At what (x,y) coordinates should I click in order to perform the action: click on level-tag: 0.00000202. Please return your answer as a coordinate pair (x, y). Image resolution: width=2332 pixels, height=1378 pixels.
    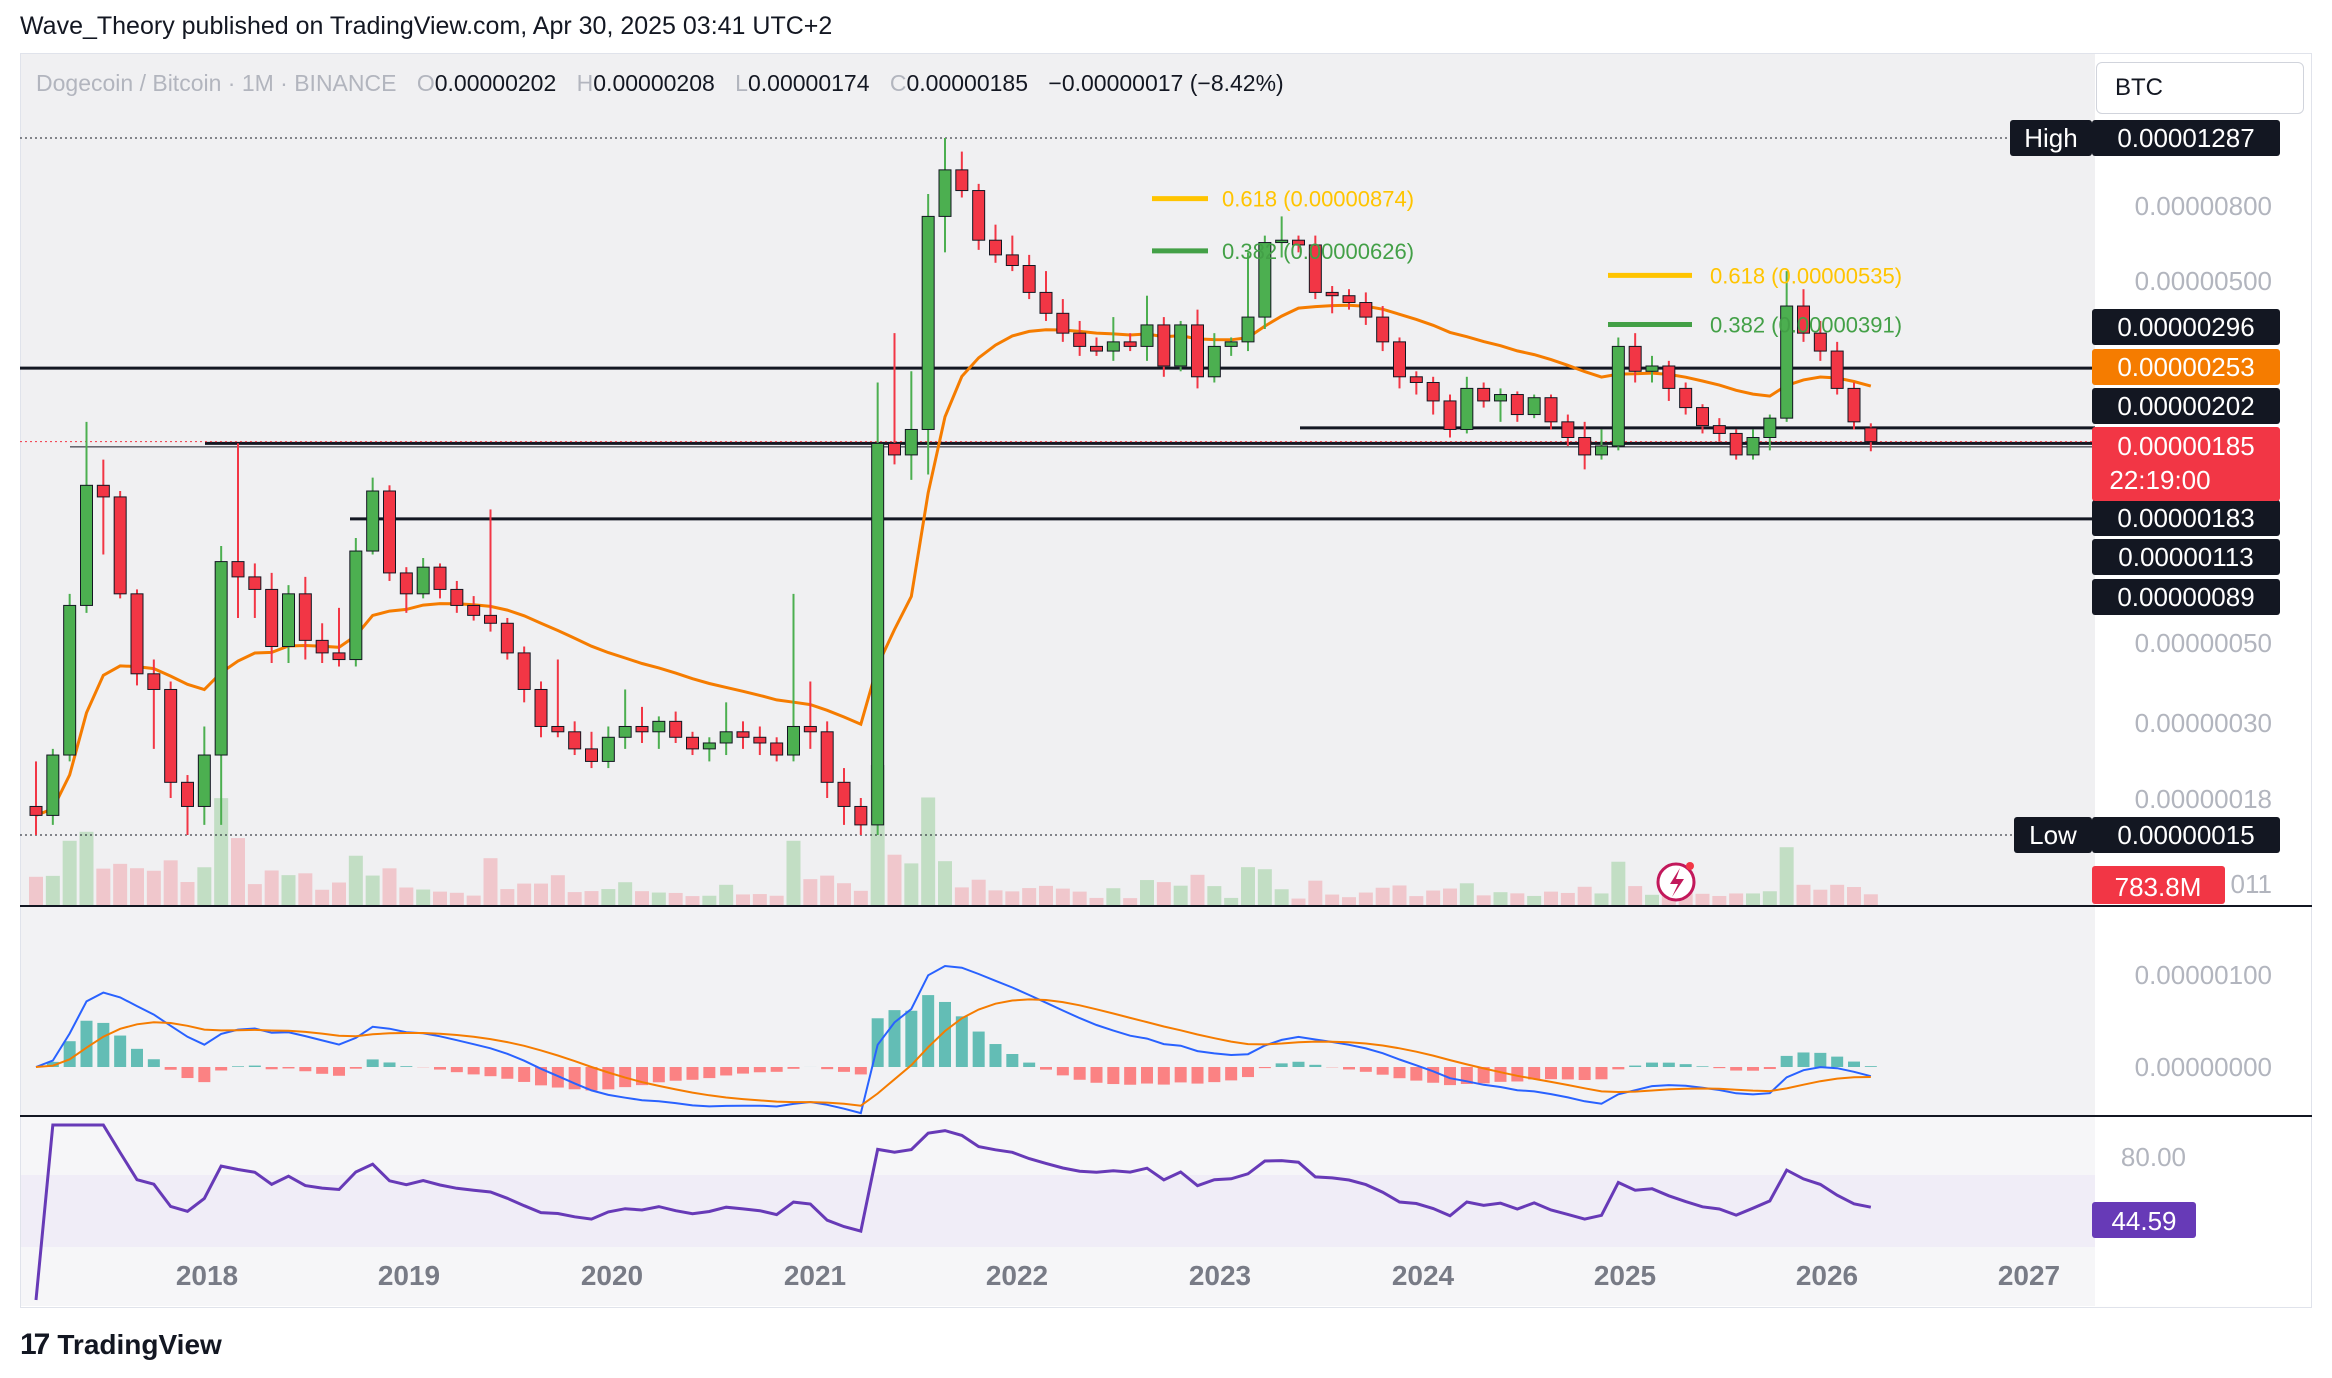
    Looking at the image, I should click on (2185, 406).